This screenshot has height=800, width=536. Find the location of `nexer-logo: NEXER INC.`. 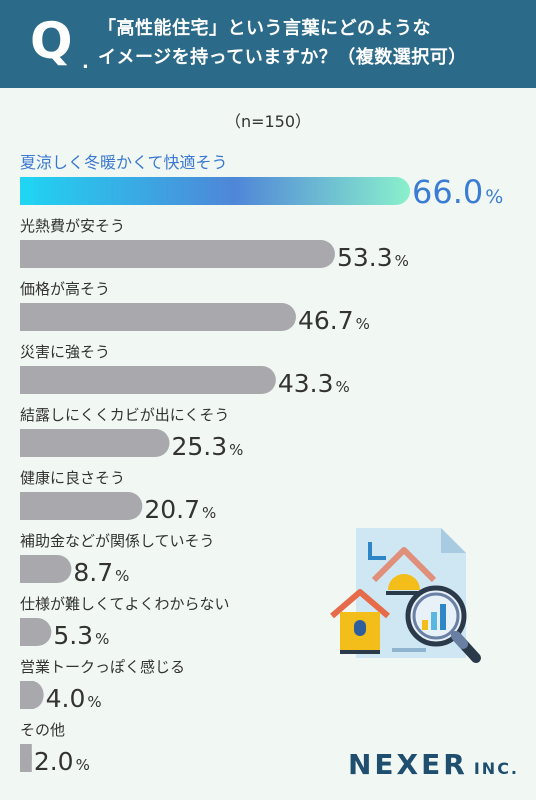

nexer-logo: NEXER INC. is located at coordinates (433, 764).